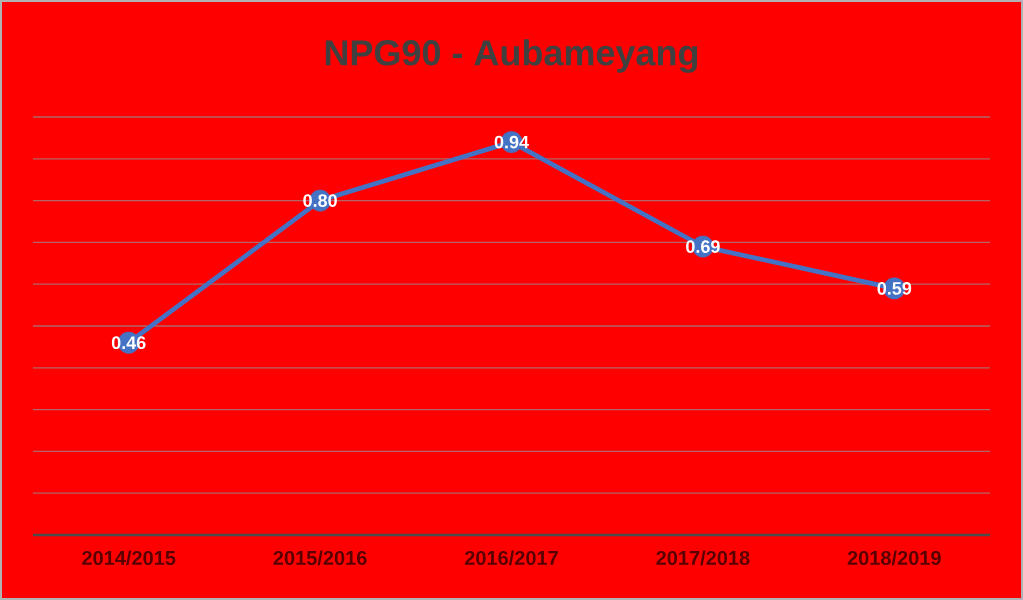  I want to click on x-tick-label: 2016/2017, so click(511, 558).